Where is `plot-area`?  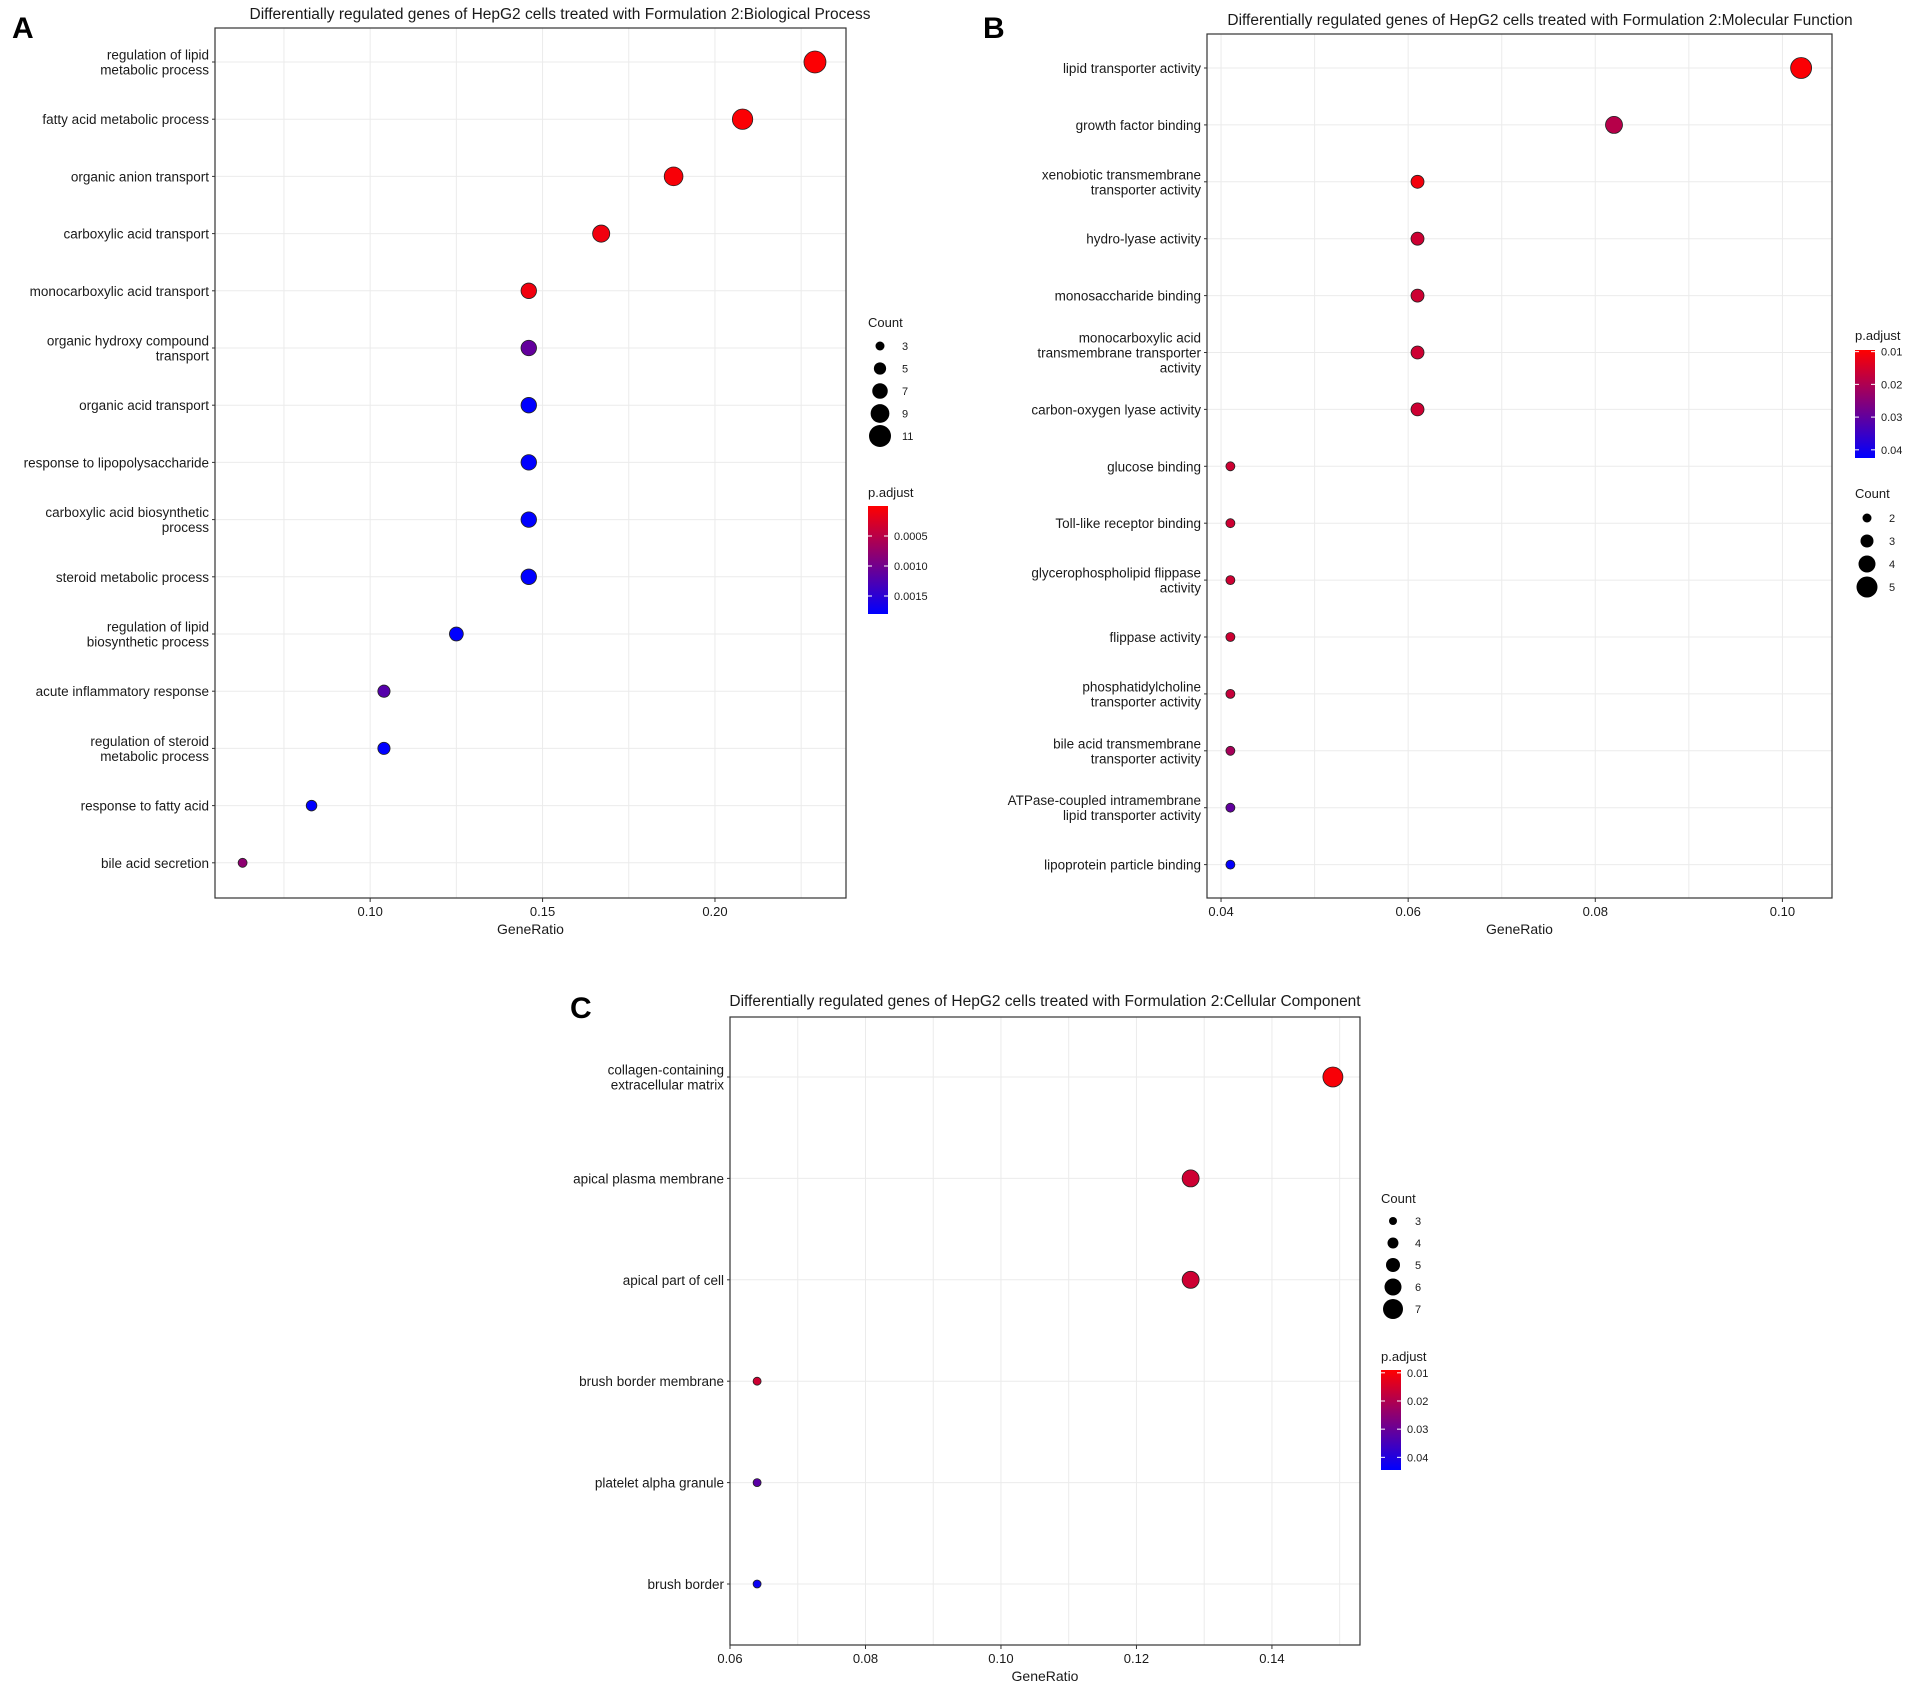
plot-area is located at coordinates (1045, 1331).